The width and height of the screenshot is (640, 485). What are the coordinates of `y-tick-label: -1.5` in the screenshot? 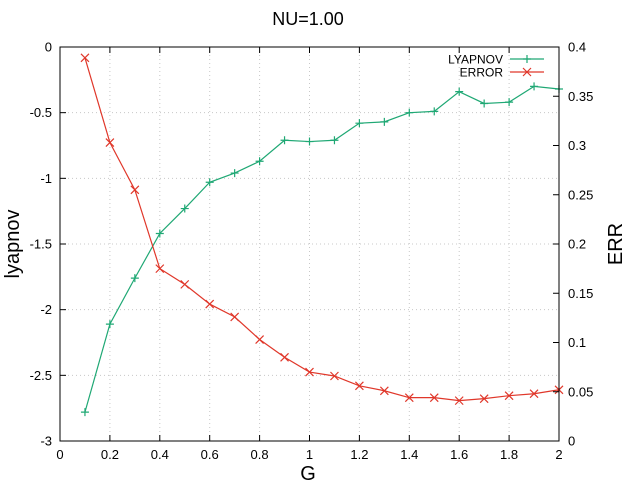 It's located at (41, 244).